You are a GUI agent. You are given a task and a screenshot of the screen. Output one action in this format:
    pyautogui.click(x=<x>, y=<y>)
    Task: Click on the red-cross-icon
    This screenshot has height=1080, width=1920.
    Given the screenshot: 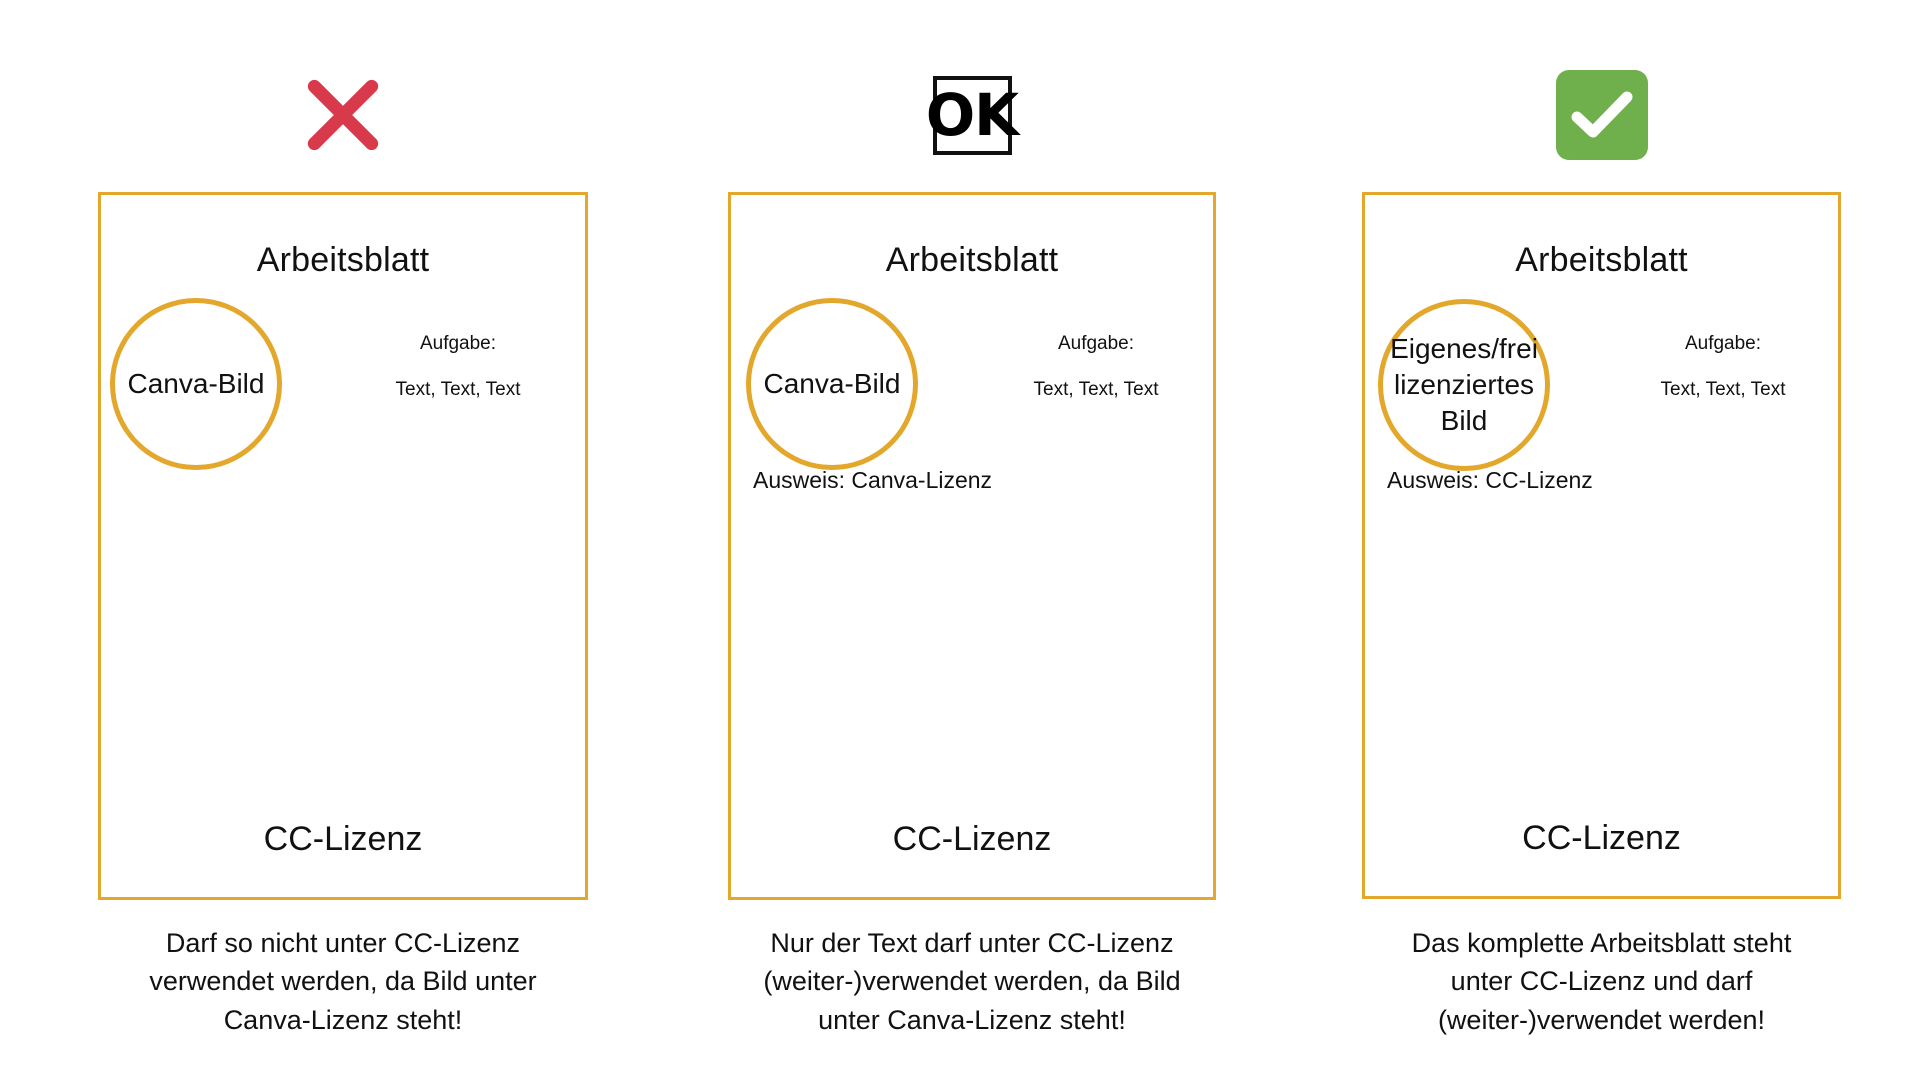 What is the action you would take?
    pyautogui.click(x=343, y=115)
    